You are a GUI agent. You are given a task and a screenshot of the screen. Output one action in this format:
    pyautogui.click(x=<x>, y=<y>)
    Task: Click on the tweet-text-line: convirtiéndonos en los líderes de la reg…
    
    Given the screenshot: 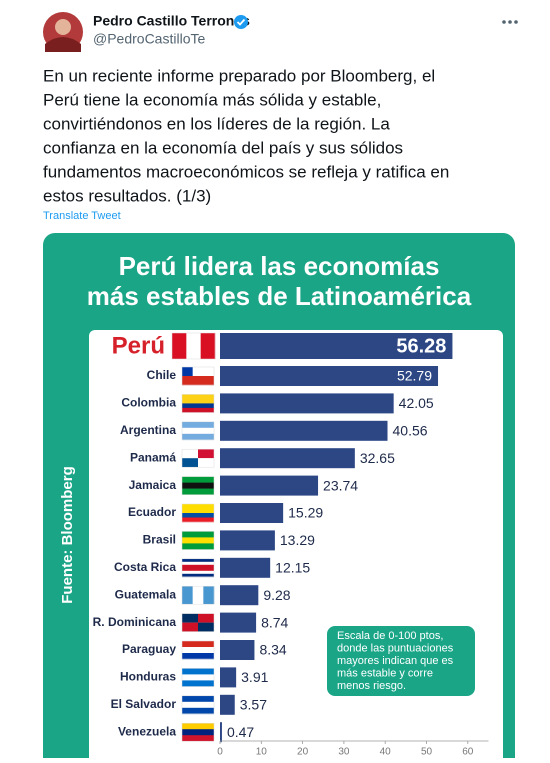 What is the action you would take?
    pyautogui.click(x=216, y=123)
    